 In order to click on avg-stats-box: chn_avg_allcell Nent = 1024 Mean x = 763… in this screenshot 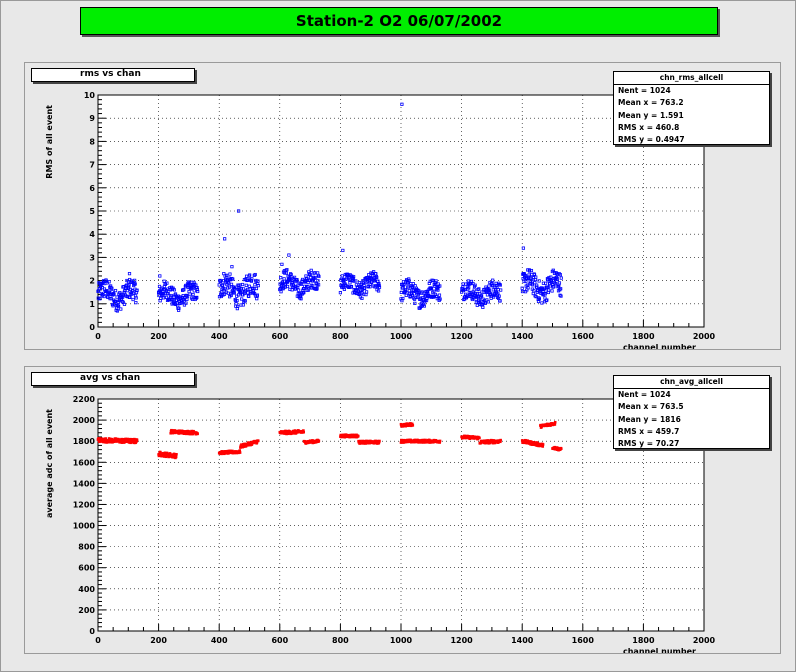, I will do `click(691, 412)`.